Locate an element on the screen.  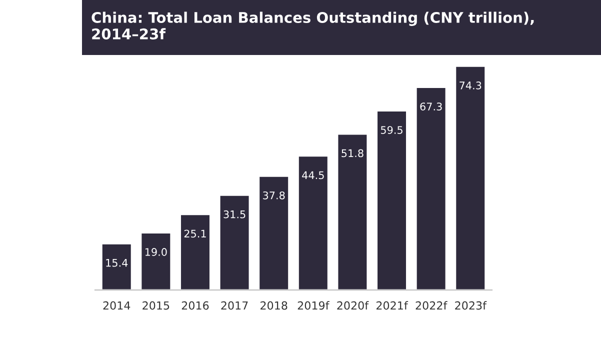
x-tick-label: 2017 is located at coordinates (234, 305).